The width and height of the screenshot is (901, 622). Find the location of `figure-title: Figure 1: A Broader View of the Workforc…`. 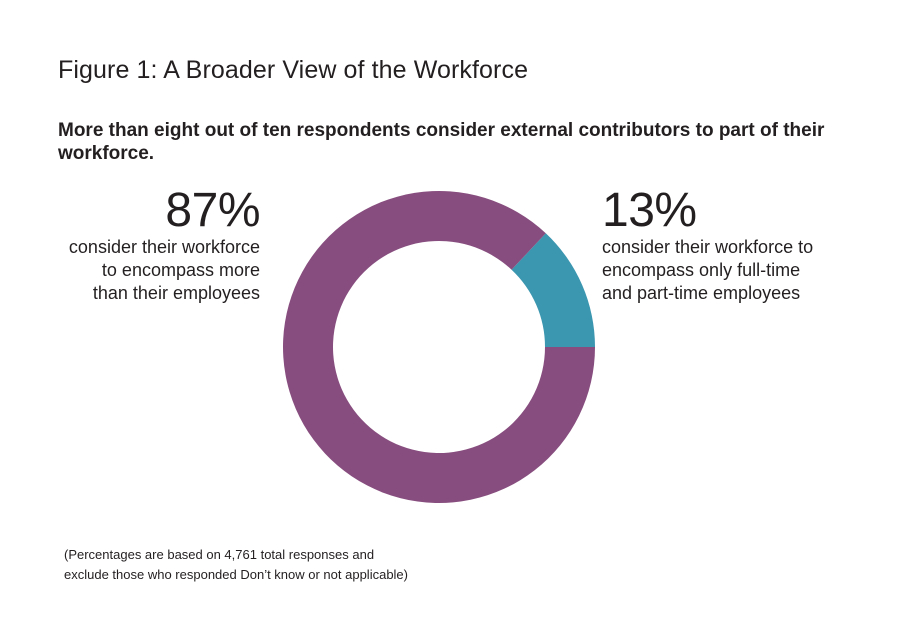

figure-title: Figure 1: A Broader View of the Workforc… is located at coordinates (293, 70).